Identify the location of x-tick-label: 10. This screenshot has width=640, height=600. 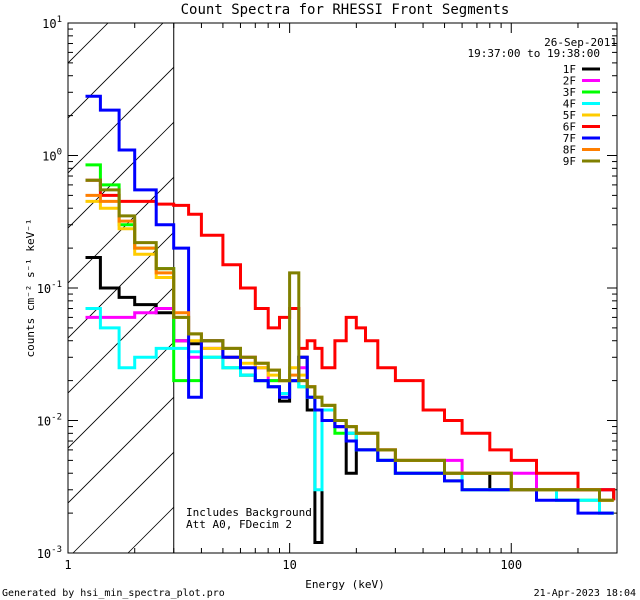
(289, 565).